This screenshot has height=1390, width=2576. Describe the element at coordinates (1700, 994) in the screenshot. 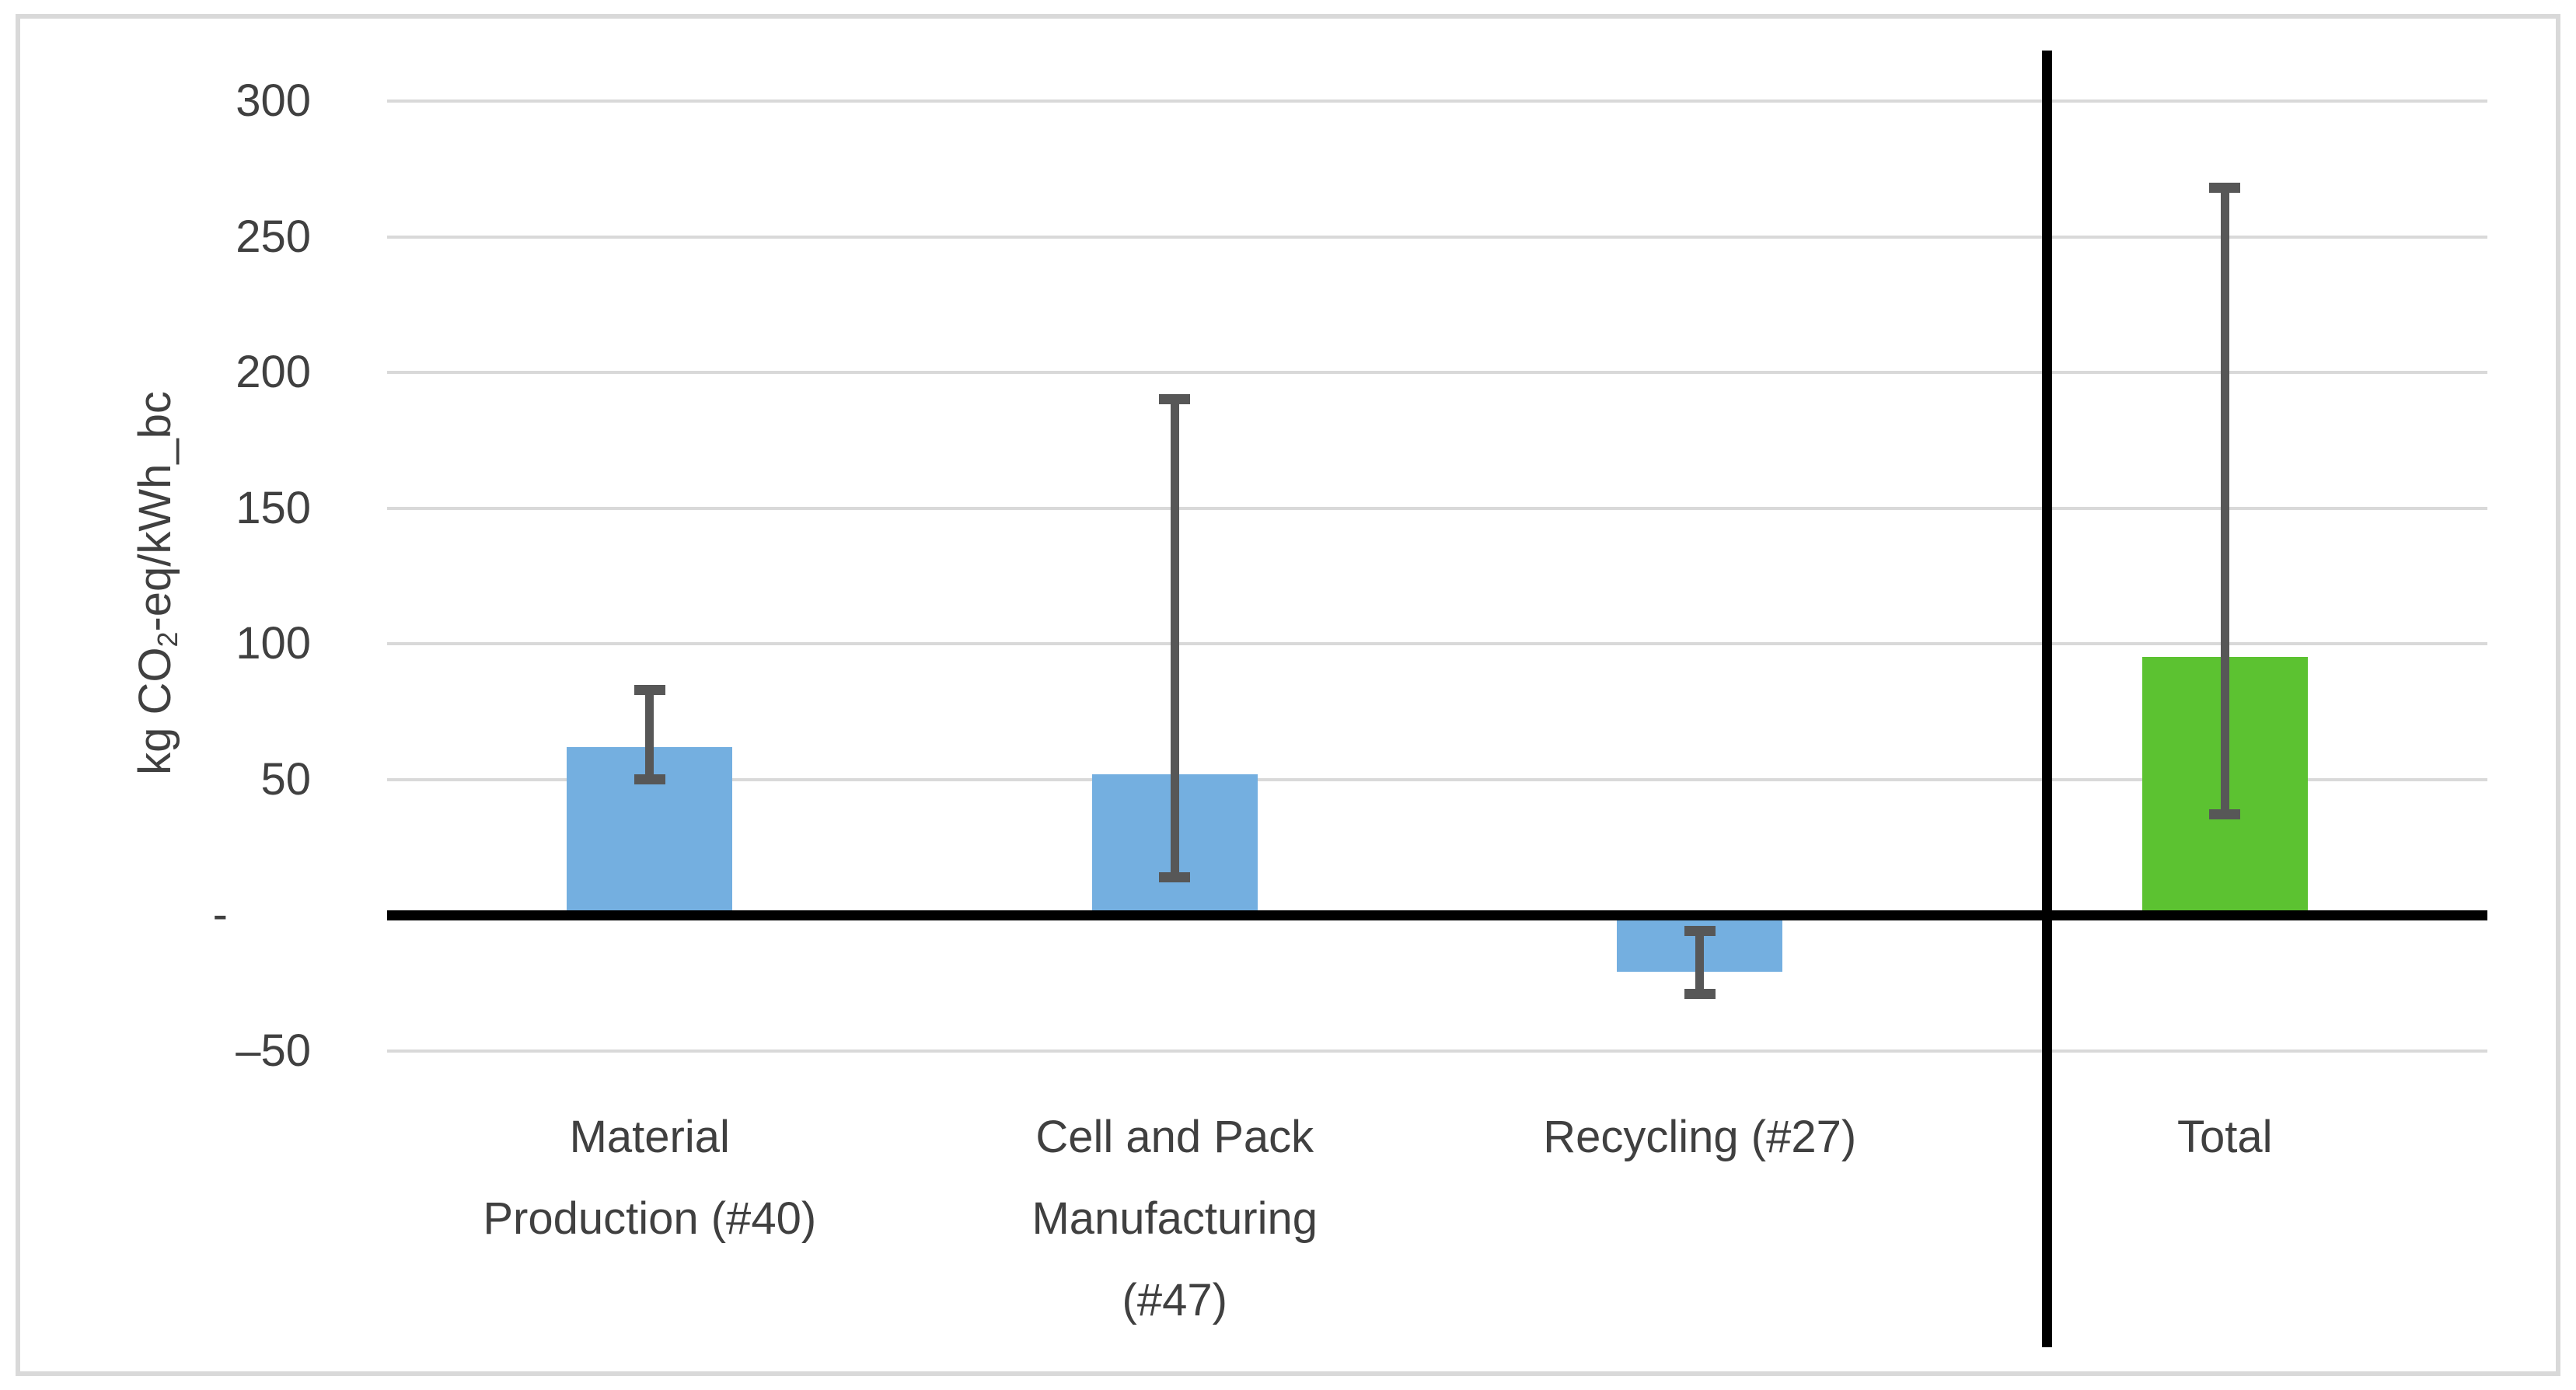

I see `error-bar-cap-bottom-recycling` at that location.